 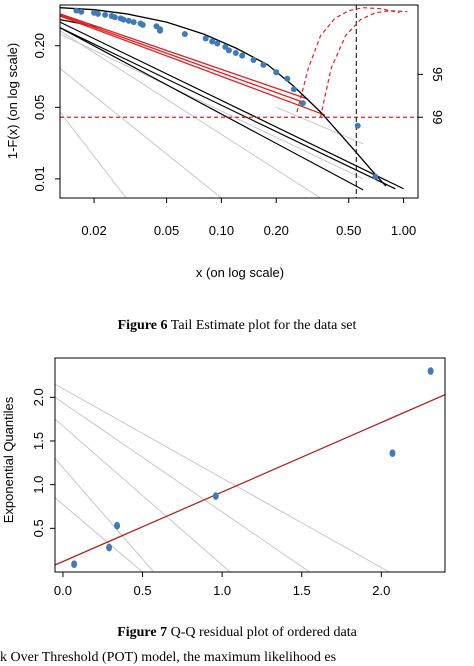 I want to click on right-axis-label: 99, so click(x=437, y=117).